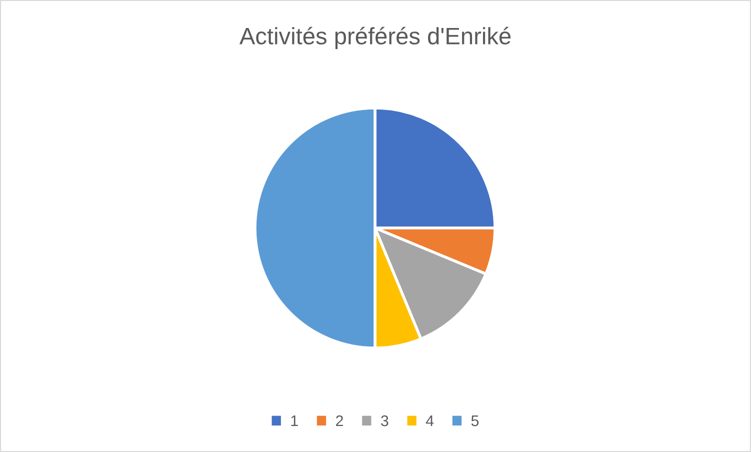 Image resolution: width=751 pixels, height=452 pixels. What do you see at coordinates (384, 420) in the screenshot?
I see `legend-label: 3` at bounding box center [384, 420].